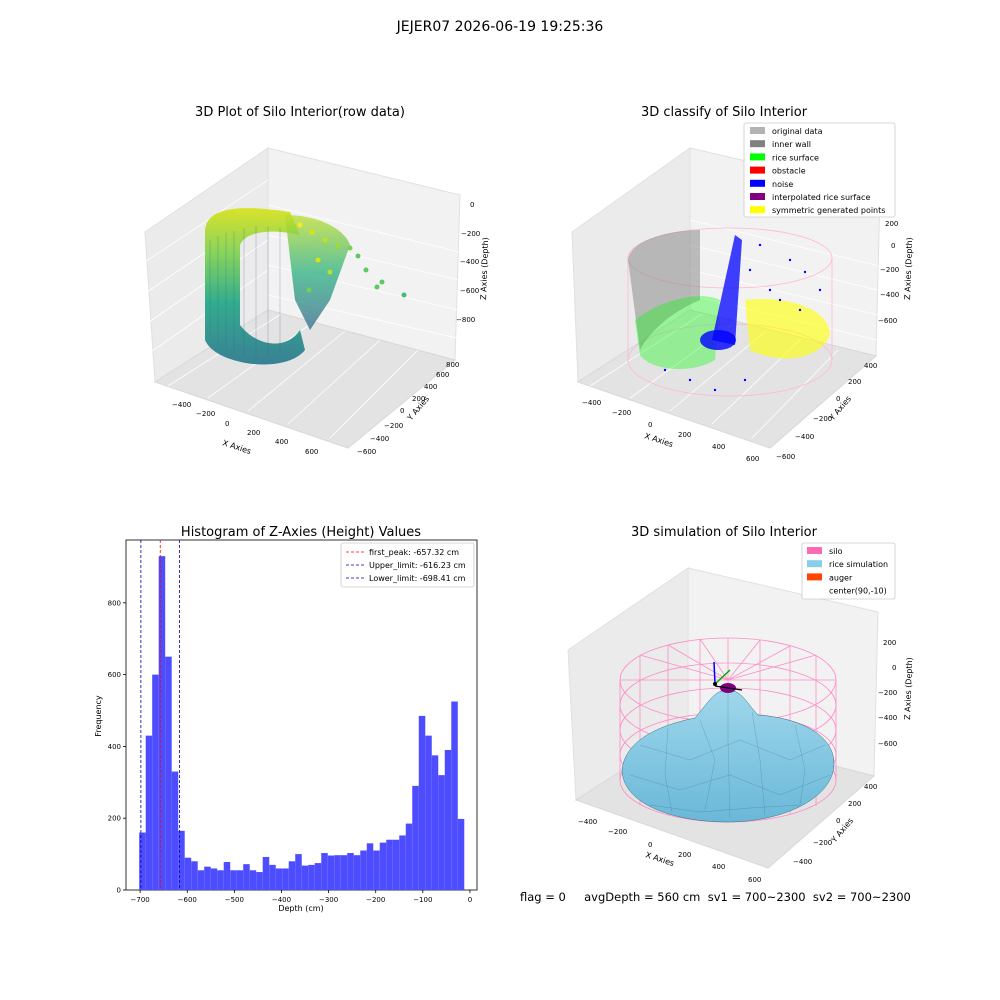 Image resolution: width=1000 pixels, height=1000 pixels. What do you see at coordinates (658, 440) in the screenshot?
I see `cls-xlabel: X Axies` at bounding box center [658, 440].